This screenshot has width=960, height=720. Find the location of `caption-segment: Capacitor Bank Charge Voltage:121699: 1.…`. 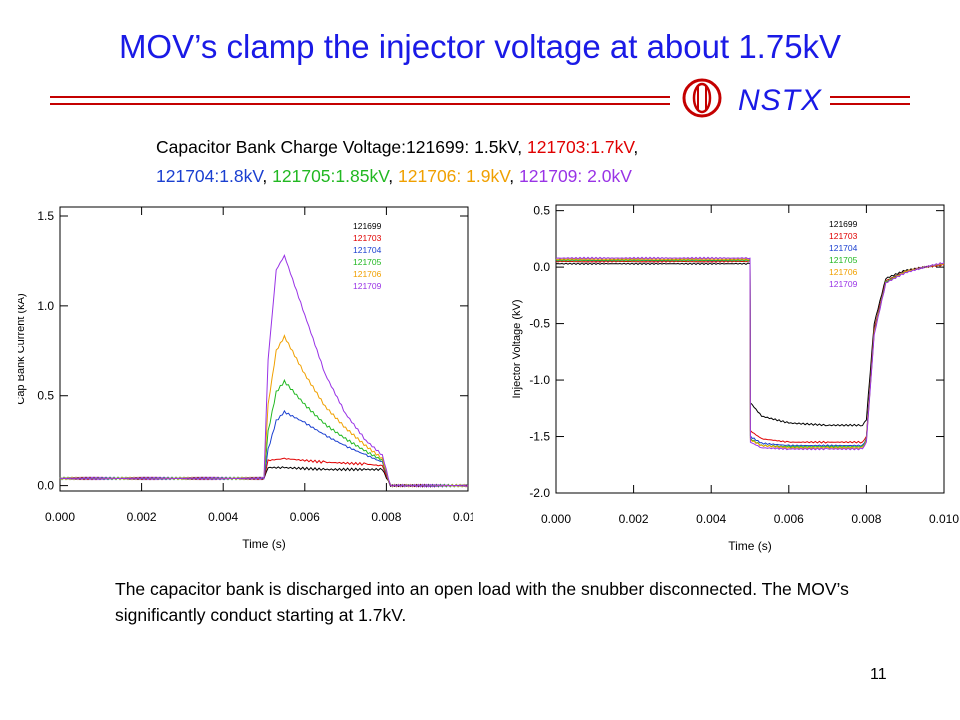

caption-segment: Capacitor Bank Charge Voltage:121699: 1.… is located at coordinates (342, 147).